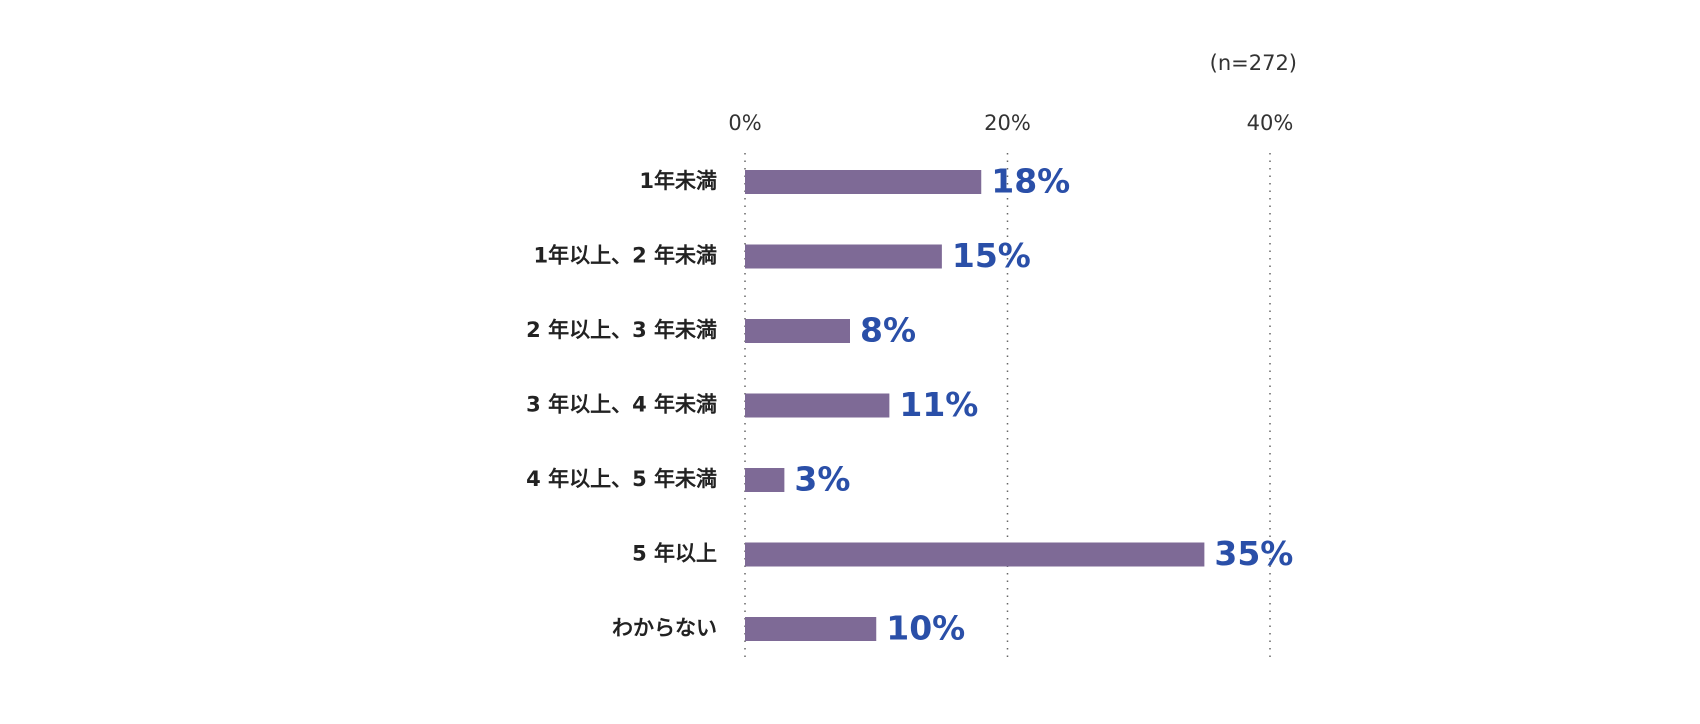 This screenshot has height=724, width=1700. Describe the element at coordinates (888, 330) in the screenshot. I see `data-label: 8%` at that location.